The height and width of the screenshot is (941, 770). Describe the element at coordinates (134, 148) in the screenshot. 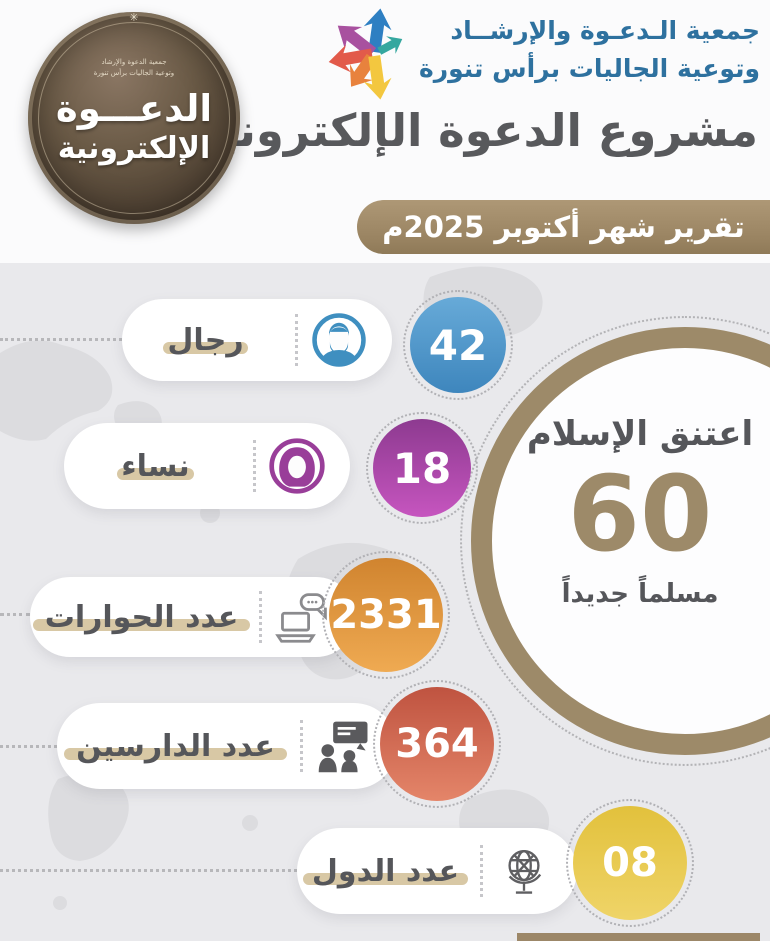

I see `badge-title-line2: الإلكترونية` at that location.